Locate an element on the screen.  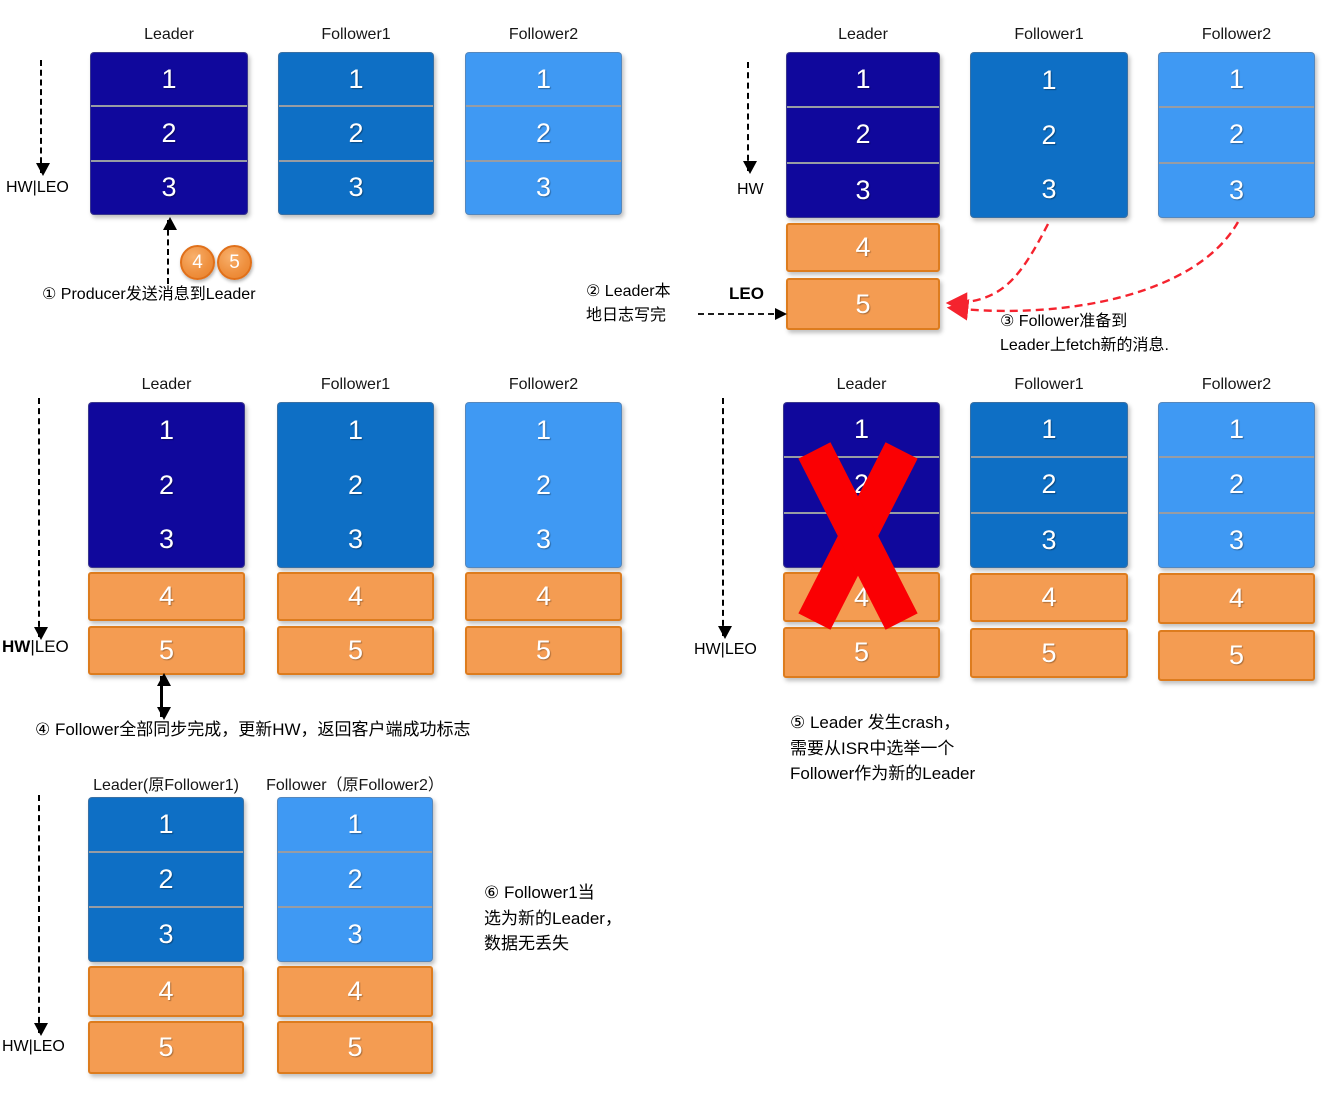
flow-arrow-horizontal is located at coordinates (742, 314).